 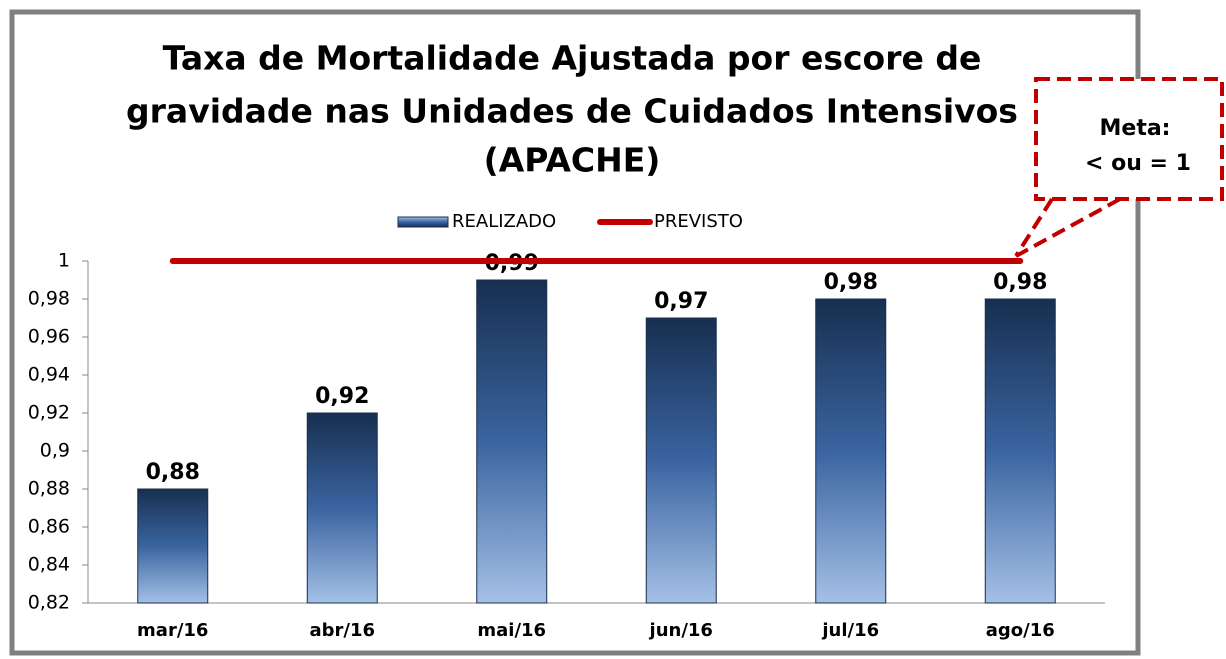 What do you see at coordinates (173, 472) in the screenshot?
I see `data-label: 0,88` at bounding box center [173, 472].